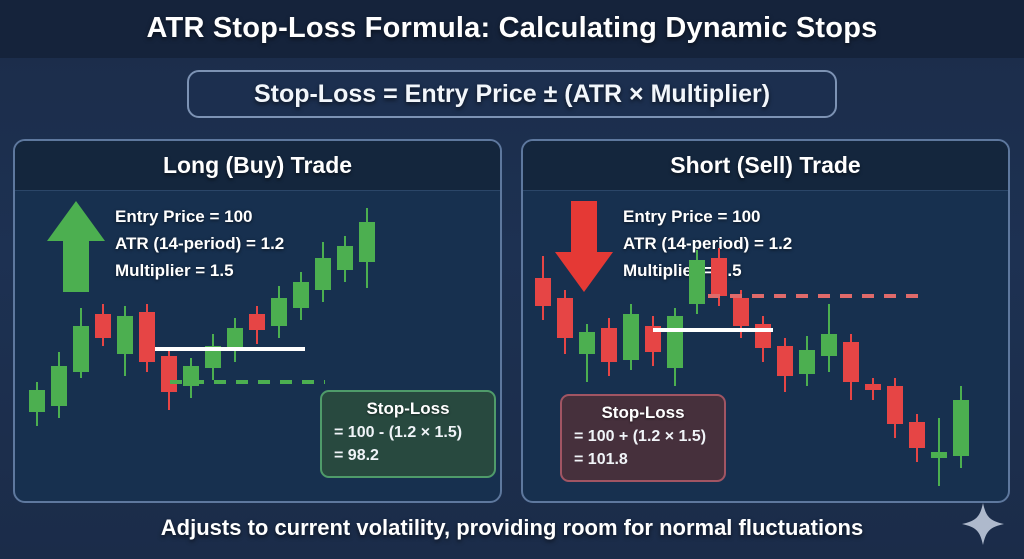  Describe the element at coordinates (584, 246) in the screenshot. I see `arrow-down-icon` at that location.